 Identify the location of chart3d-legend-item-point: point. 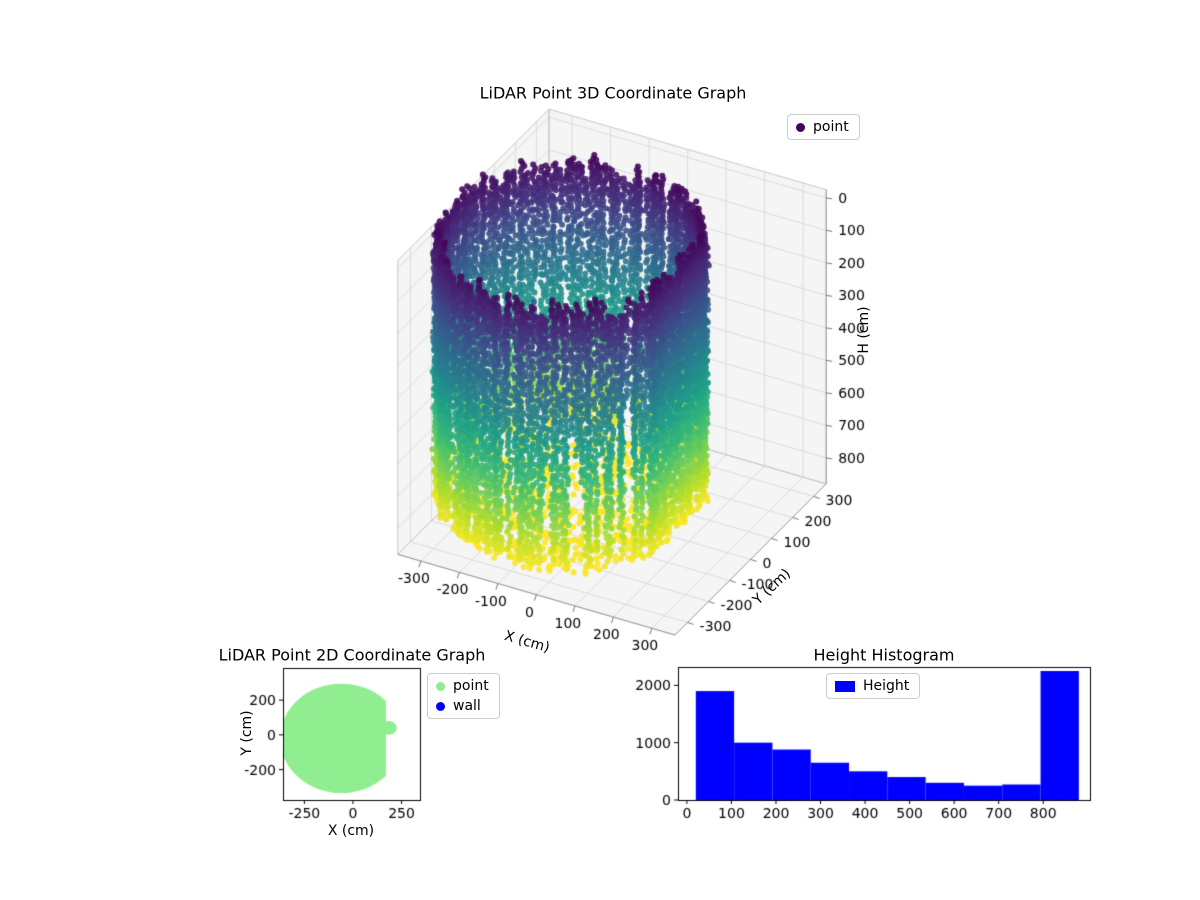
(822, 127).